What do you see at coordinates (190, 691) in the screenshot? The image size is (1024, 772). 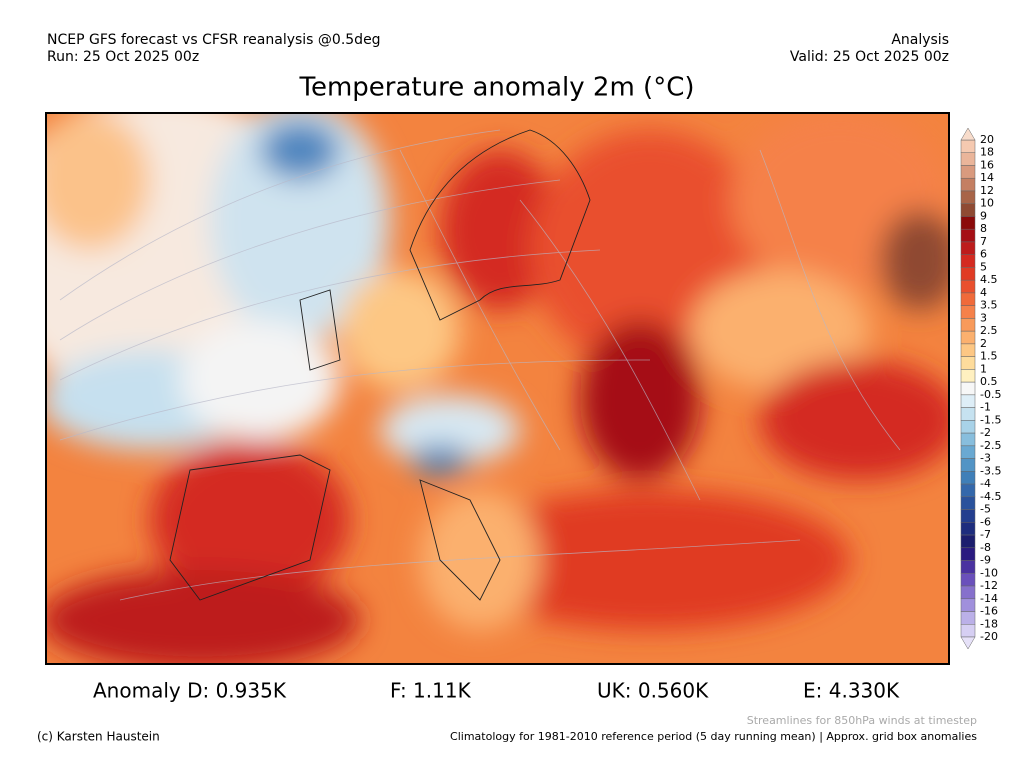 I see `stat-value: Anomaly D: 0.935K` at bounding box center [190, 691].